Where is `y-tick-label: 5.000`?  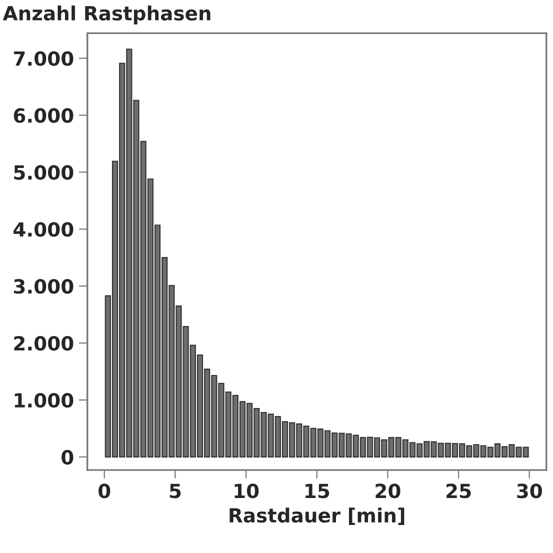 y-tick-label: 5.000 is located at coordinates (44, 172).